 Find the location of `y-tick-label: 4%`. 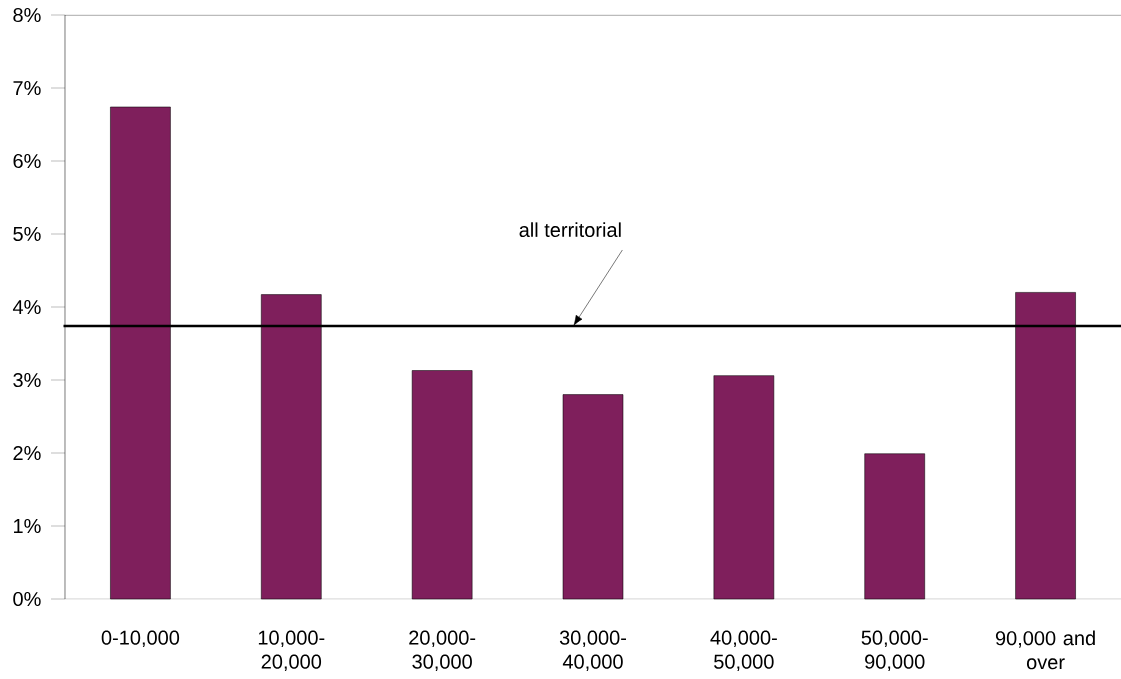

y-tick-label: 4% is located at coordinates (26, 307).